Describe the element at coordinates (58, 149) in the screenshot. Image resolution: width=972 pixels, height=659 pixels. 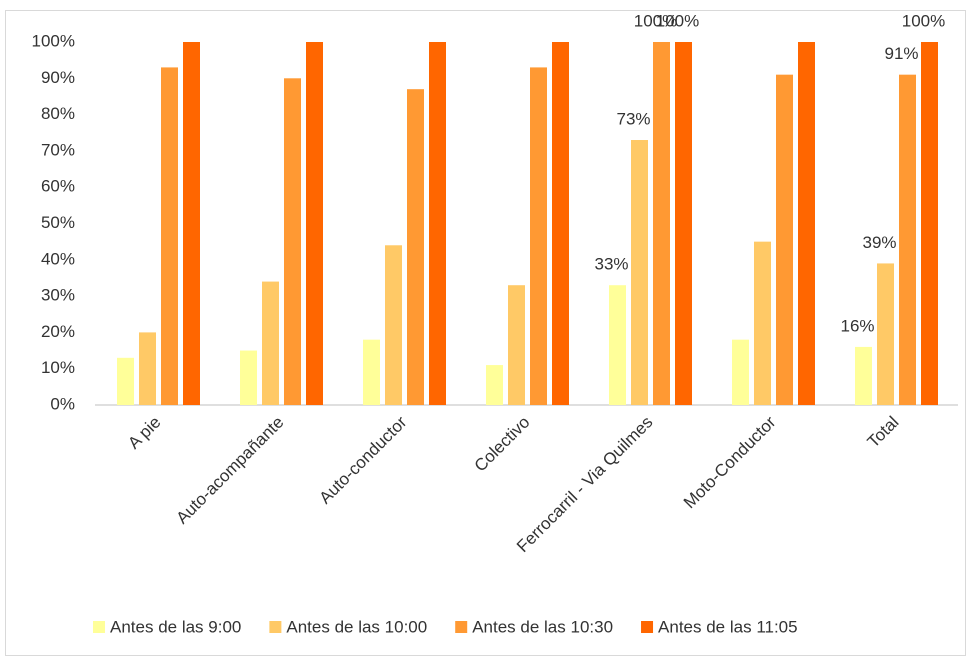
I see `y-tick-label: 70%` at that location.